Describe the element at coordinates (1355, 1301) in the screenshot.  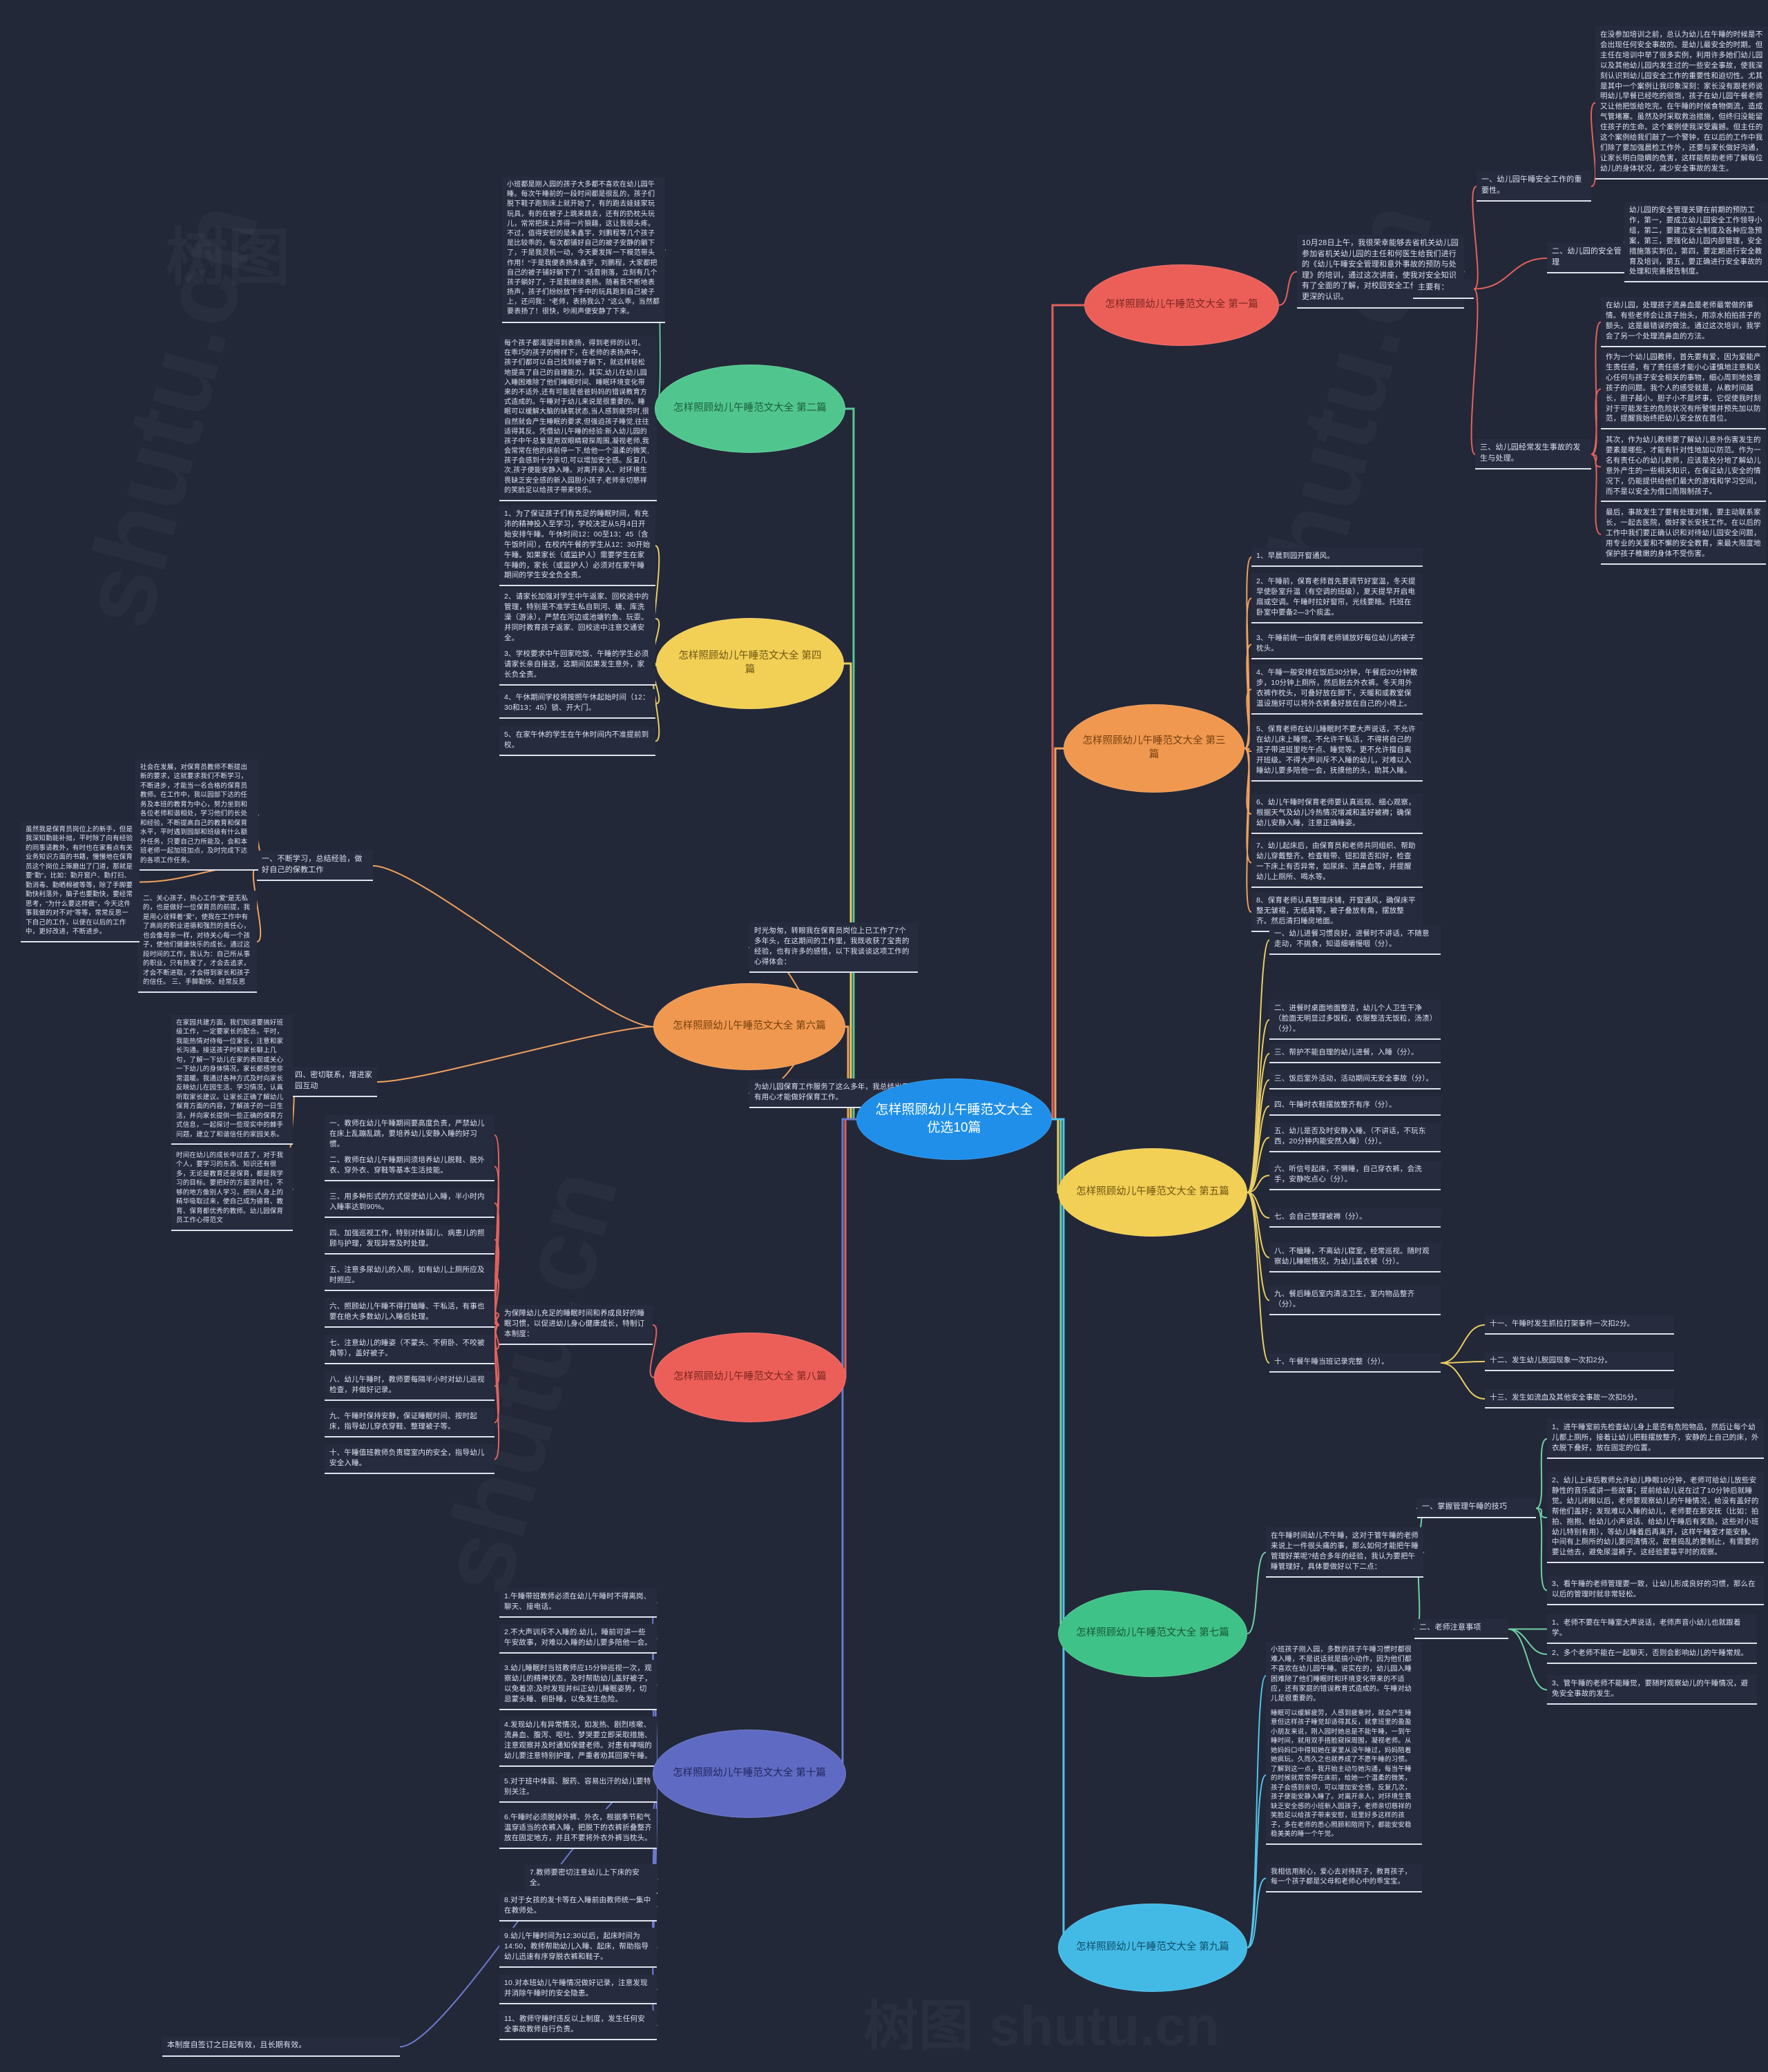
I see `text-block: 九、餐后睡后室内清洁卫生，室内物品整齐（分）。` at that location.